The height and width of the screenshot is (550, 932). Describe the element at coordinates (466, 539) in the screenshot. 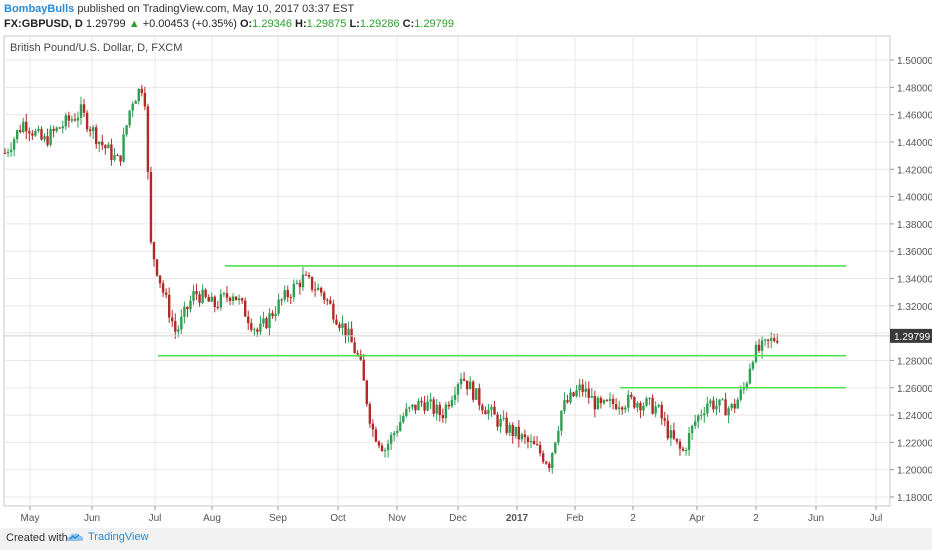

I see `footer: Created with TradingView` at that location.